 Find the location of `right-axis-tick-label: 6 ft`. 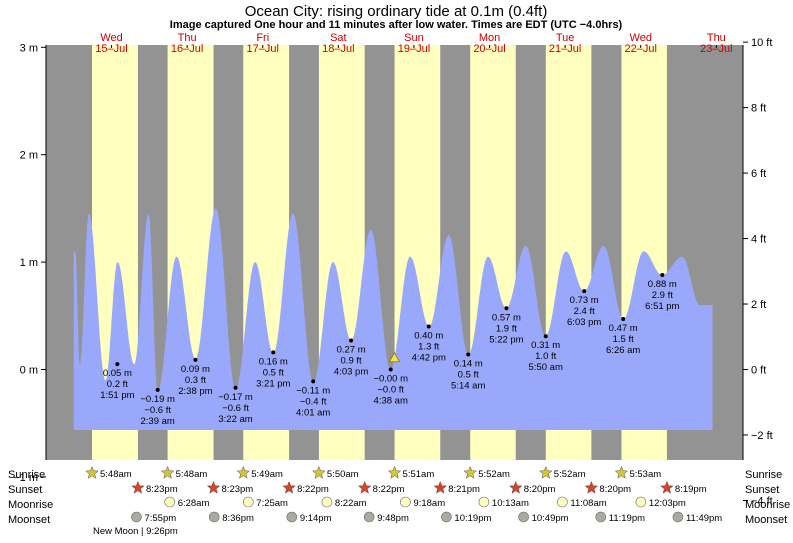

right-axis-tick-label: 6 ft is located at coordinates (758, 174).